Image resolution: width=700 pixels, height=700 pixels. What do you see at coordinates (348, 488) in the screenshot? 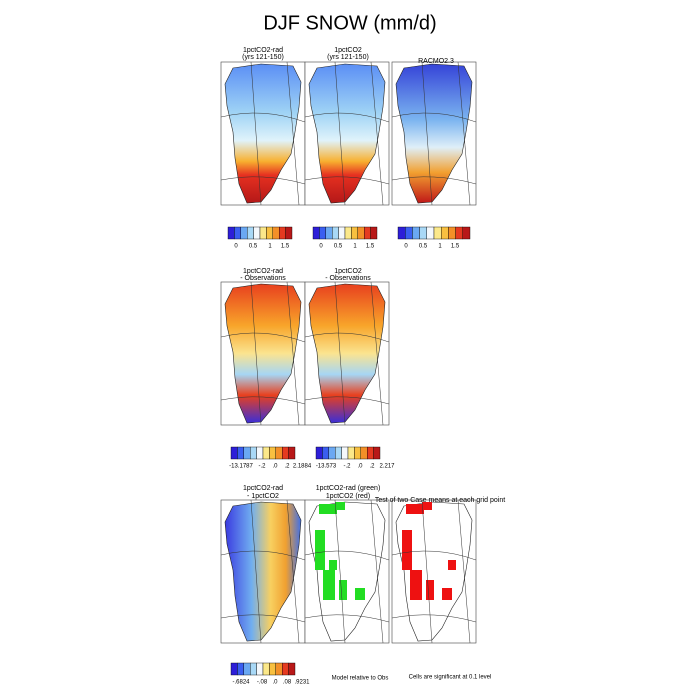
I see `panel-title: 1pctCO2-rad (green)` at bounding box center [348, 488].